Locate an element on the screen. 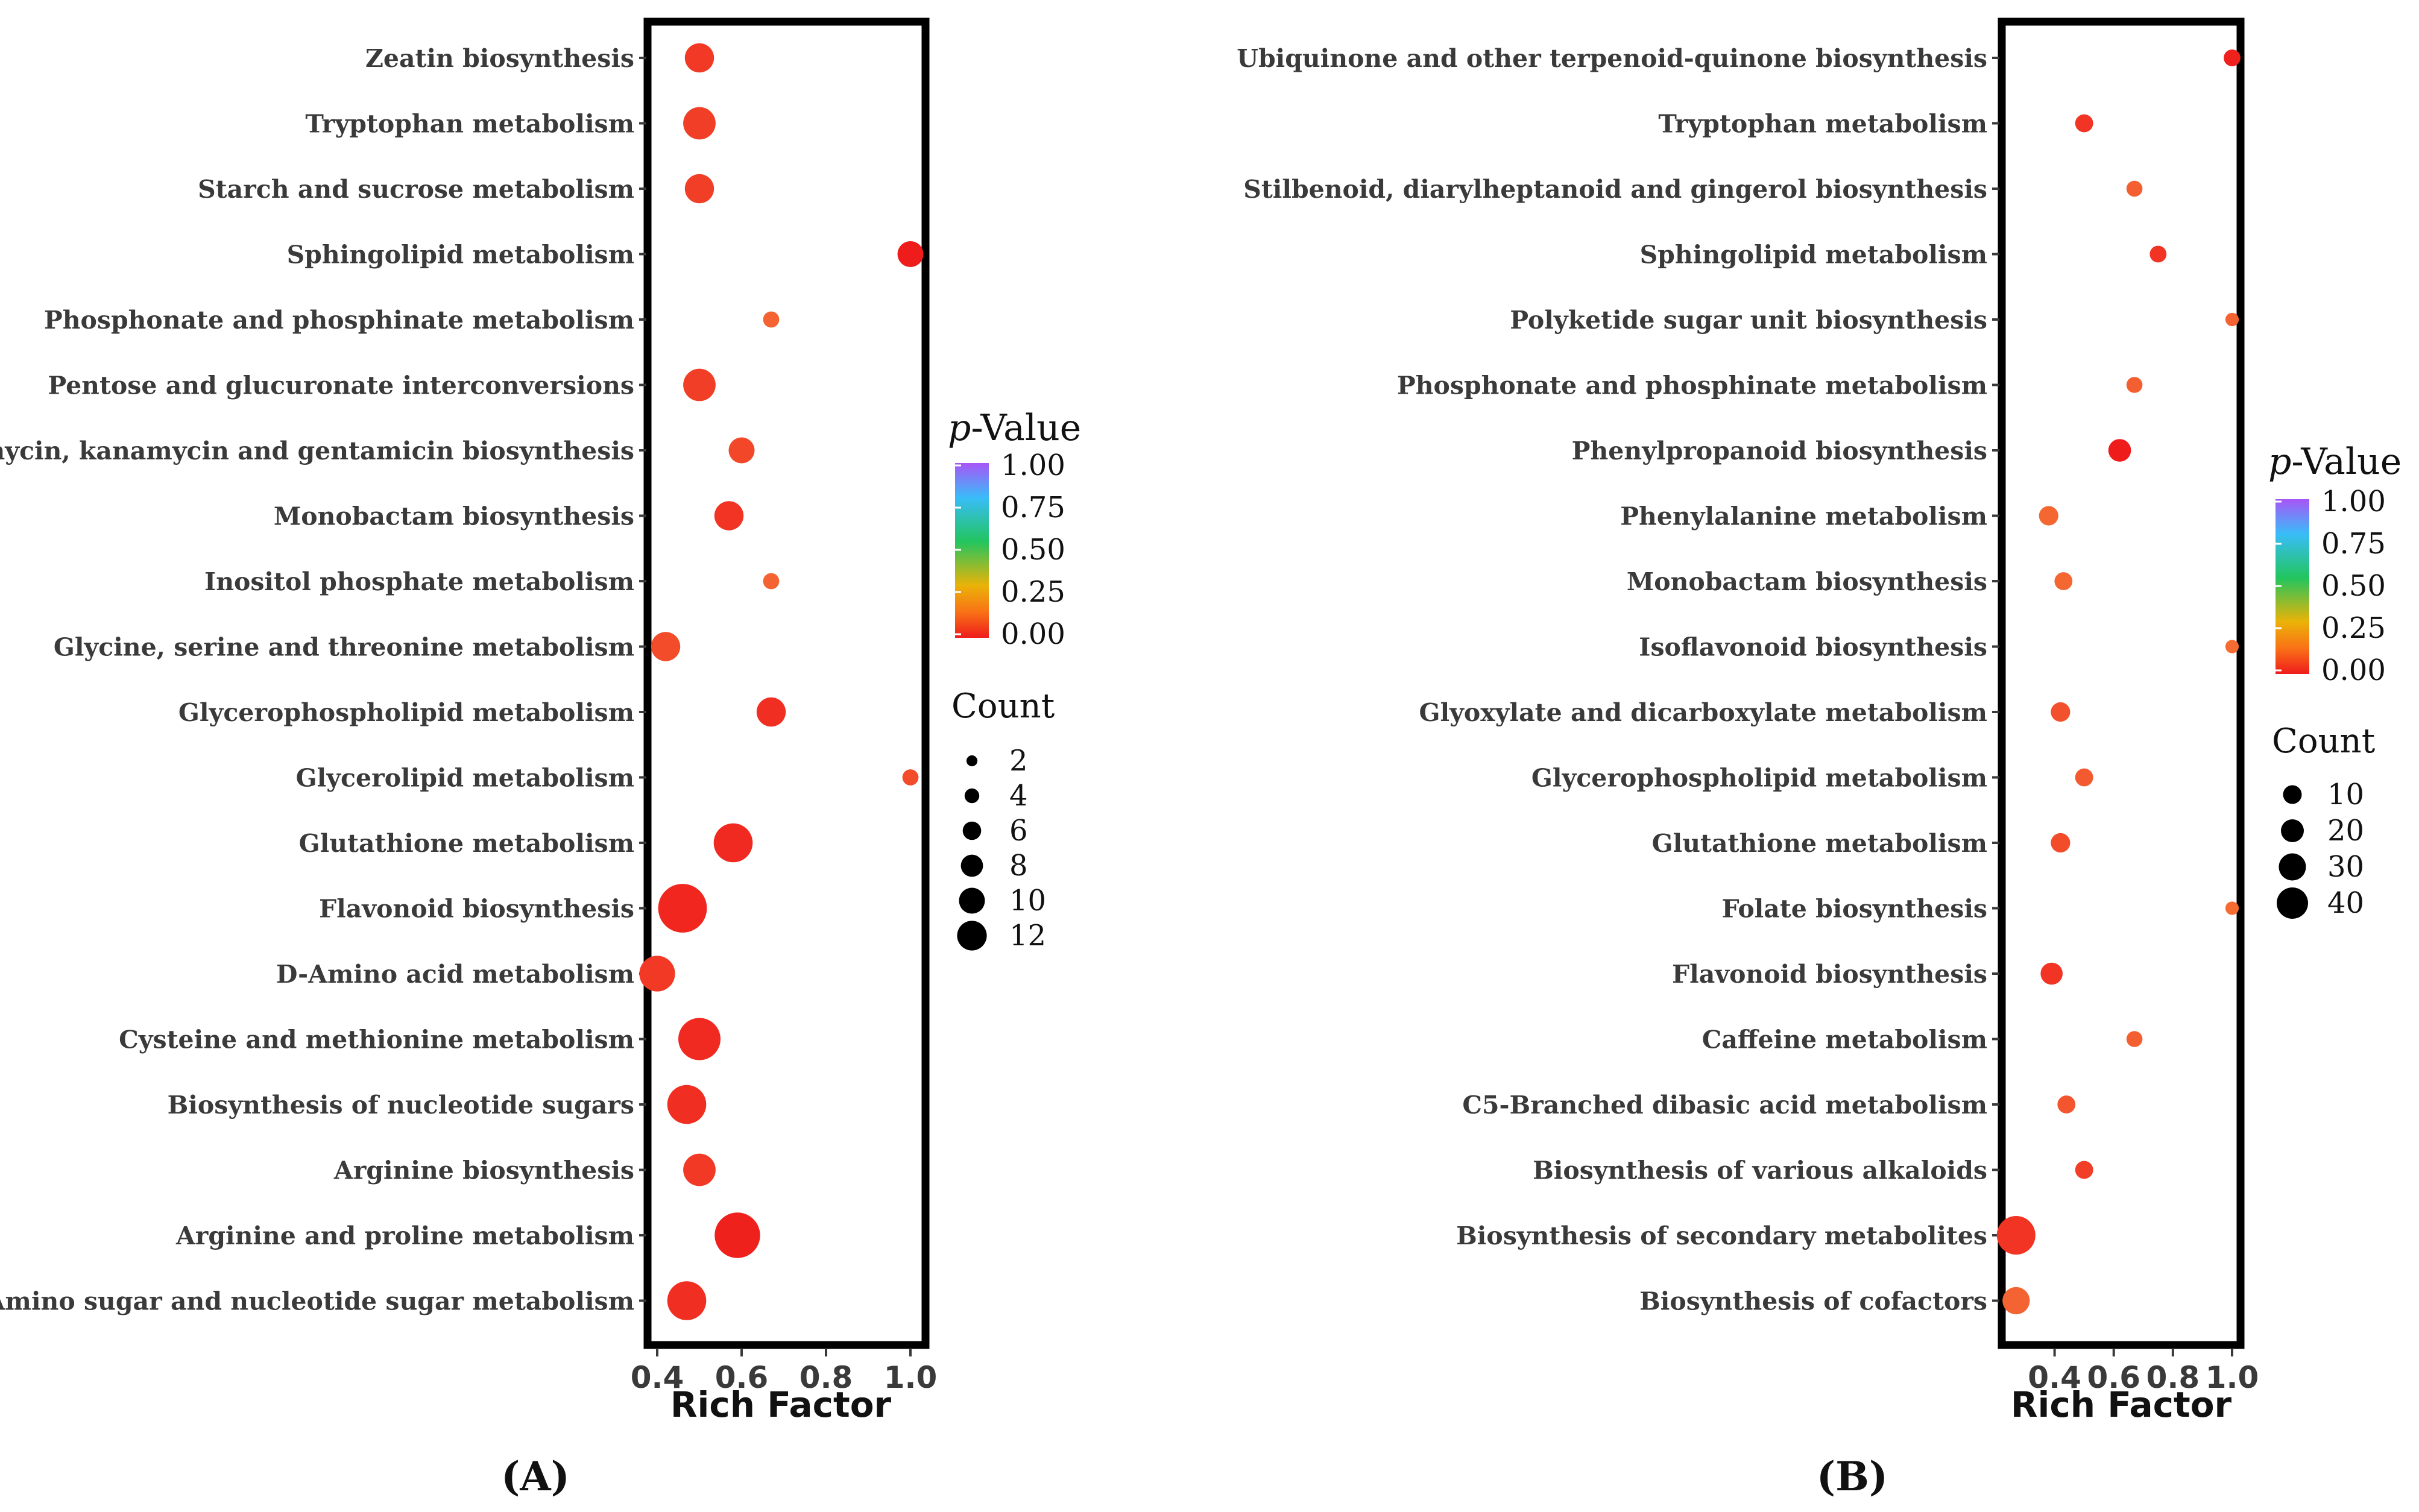 The width and height of the screenshot is (2419, 1512). category-label-b: Tryptophan metabolism is located at coordinates (1822, 125).